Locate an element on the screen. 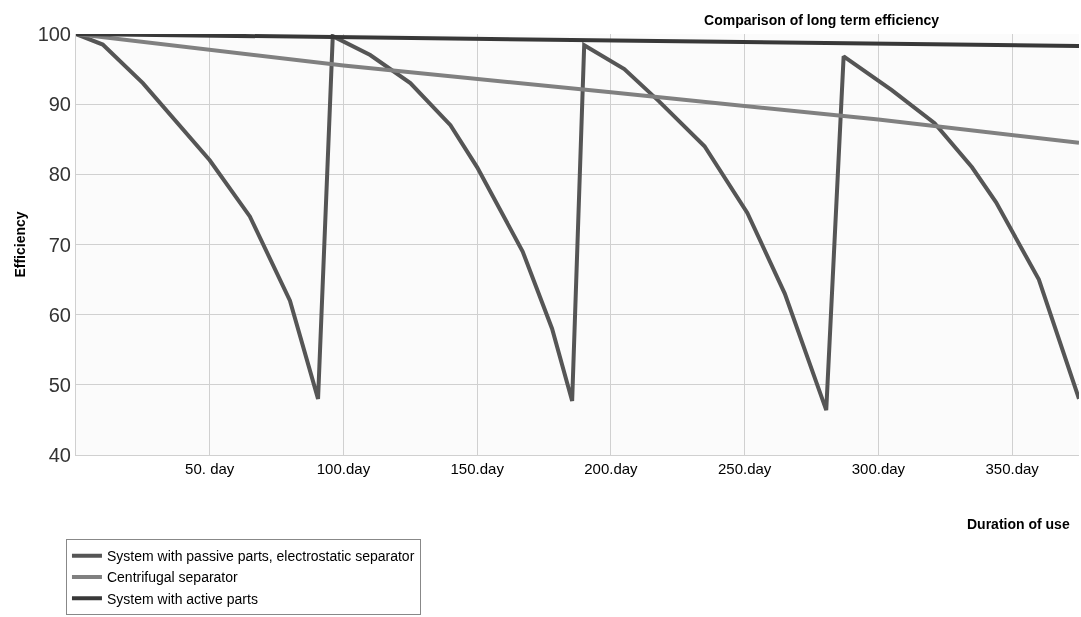 Image resolution: width=1081 pixels, height=617 pixels. x-tick-label: 150.day is located at coordinates (477, 468).